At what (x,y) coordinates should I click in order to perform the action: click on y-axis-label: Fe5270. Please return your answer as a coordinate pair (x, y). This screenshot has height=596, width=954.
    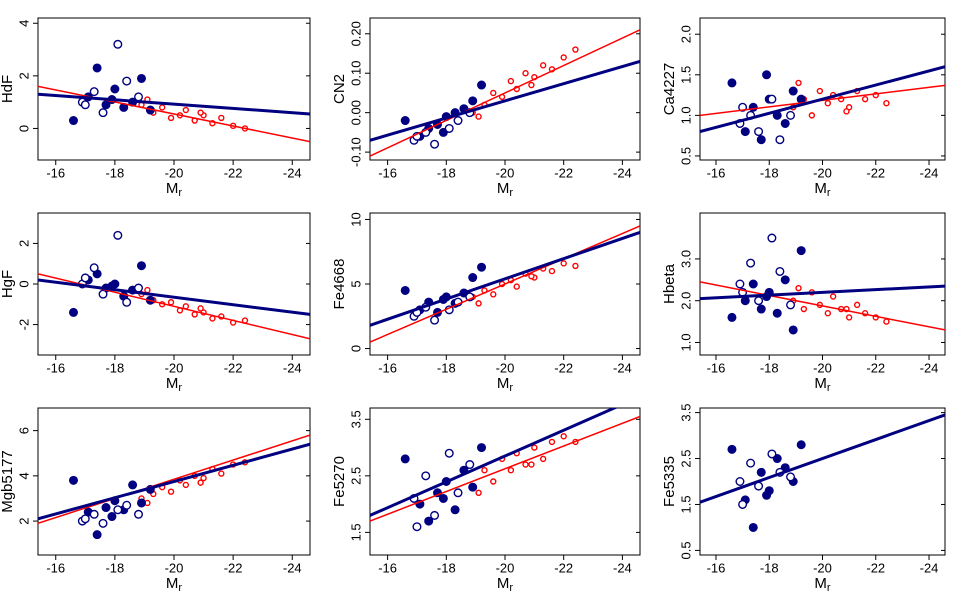
    Looking at the image, I should click on (339, 481).